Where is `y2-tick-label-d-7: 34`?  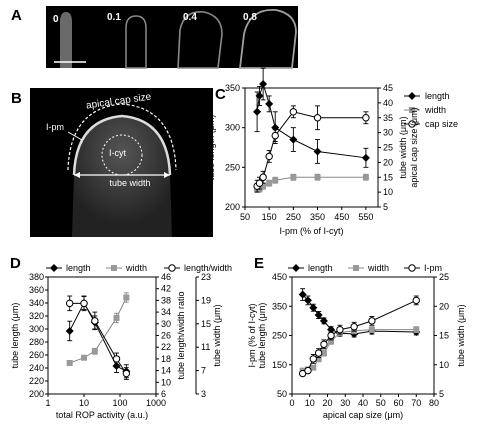
y2-tick-label-d-7: 34 is located at coordinates (166, 312).